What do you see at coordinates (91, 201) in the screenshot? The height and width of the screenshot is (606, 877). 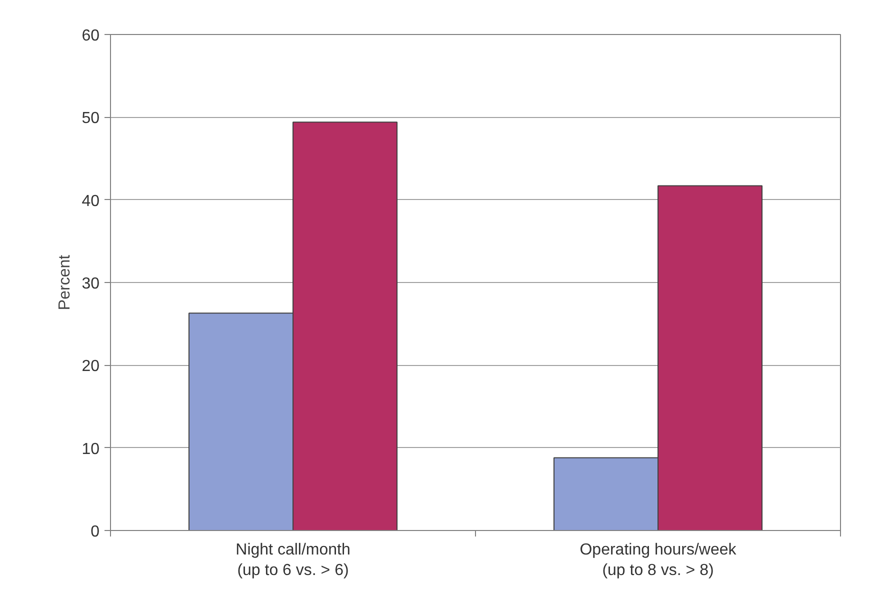 I see `y-tick-label: 40` at bounding box center [91, 201].